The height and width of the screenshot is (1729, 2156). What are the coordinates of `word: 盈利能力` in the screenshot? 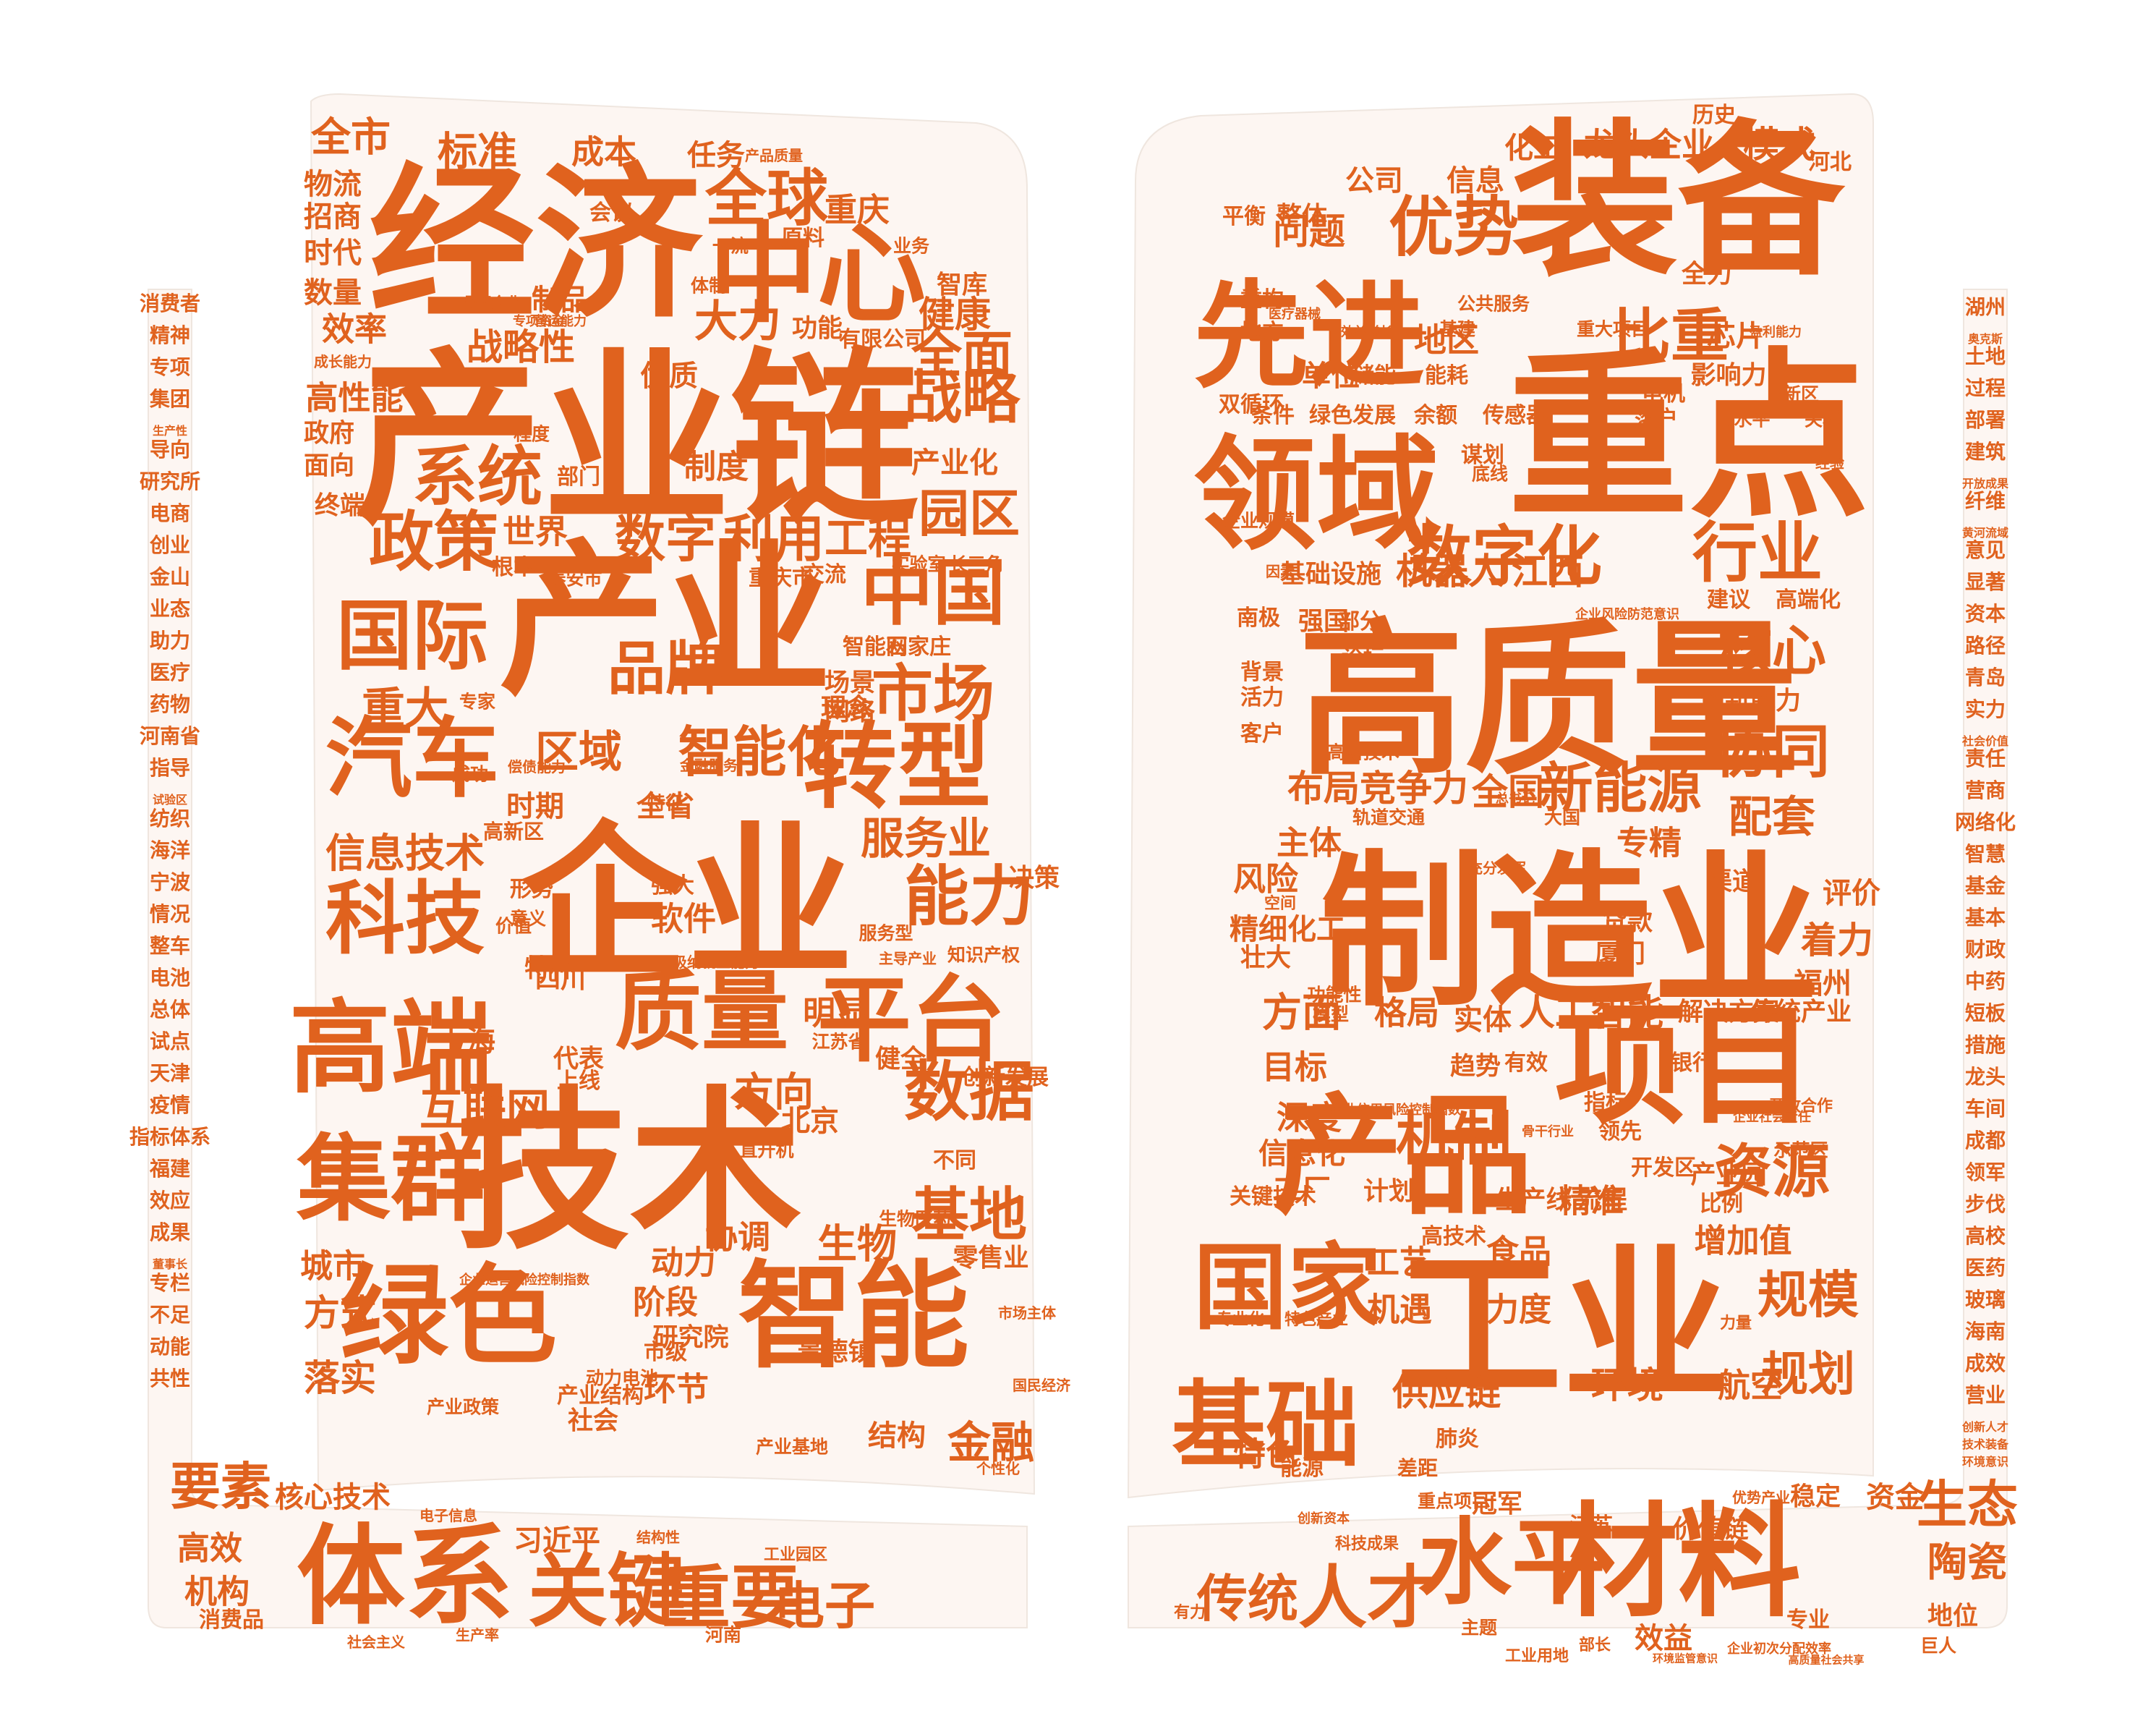 It's located at (1776, 332).